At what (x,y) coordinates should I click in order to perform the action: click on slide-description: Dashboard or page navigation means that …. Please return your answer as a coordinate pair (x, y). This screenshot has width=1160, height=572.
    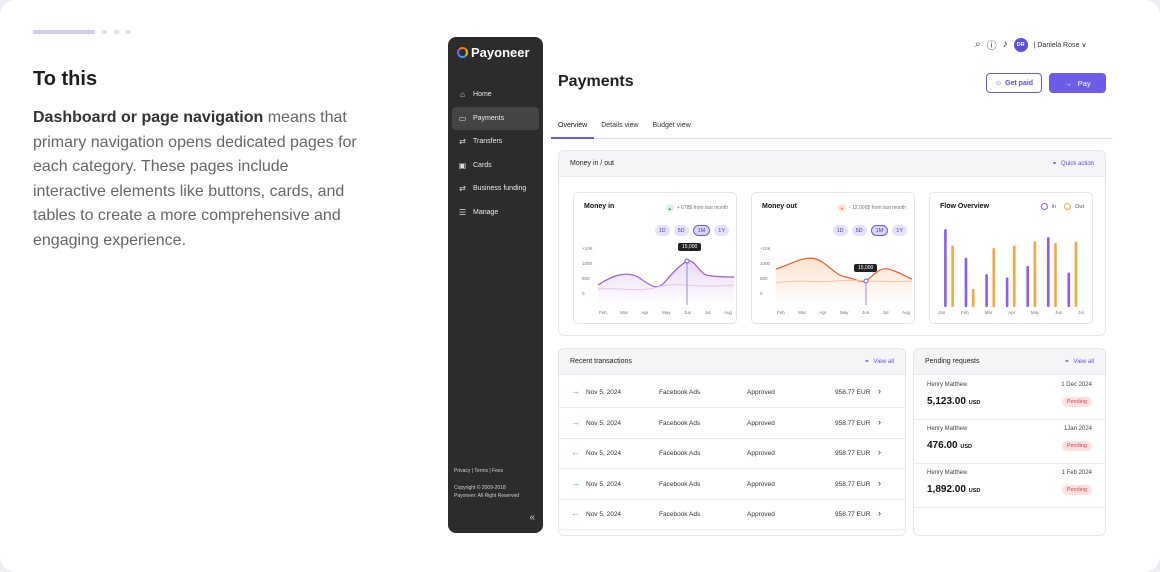
    Looking at the image, I should click on (198, 179).